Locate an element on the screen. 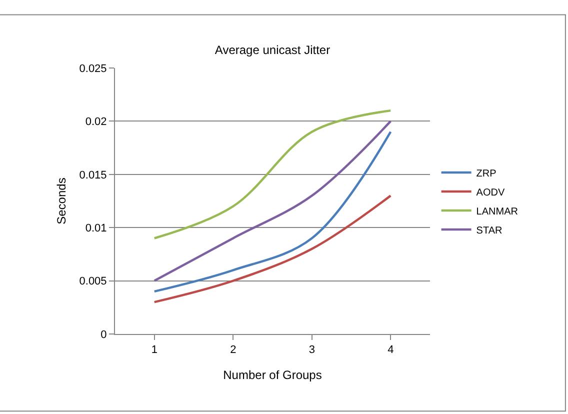 This screenshot has height=414, width=568. y-axis-title: Seconds is located at coordinates (61, 201).